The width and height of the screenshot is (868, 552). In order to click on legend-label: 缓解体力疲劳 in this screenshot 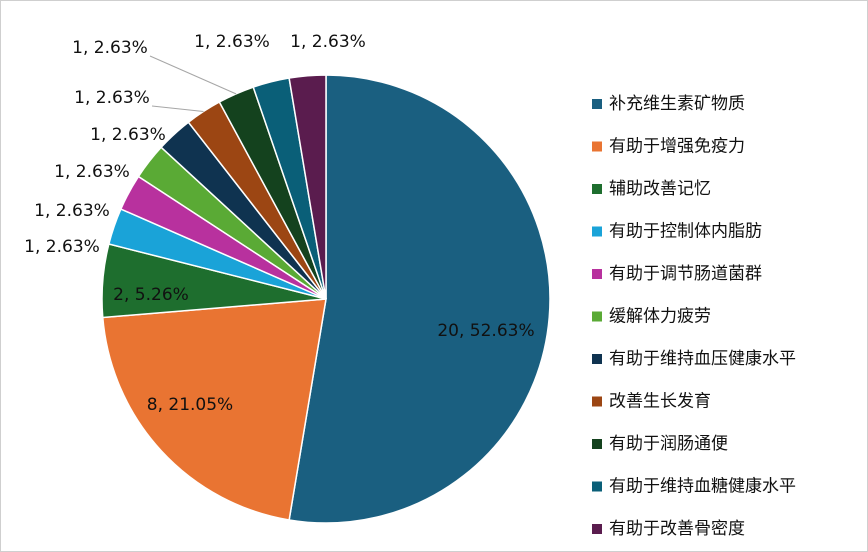, I will do `click(660, 317)`.